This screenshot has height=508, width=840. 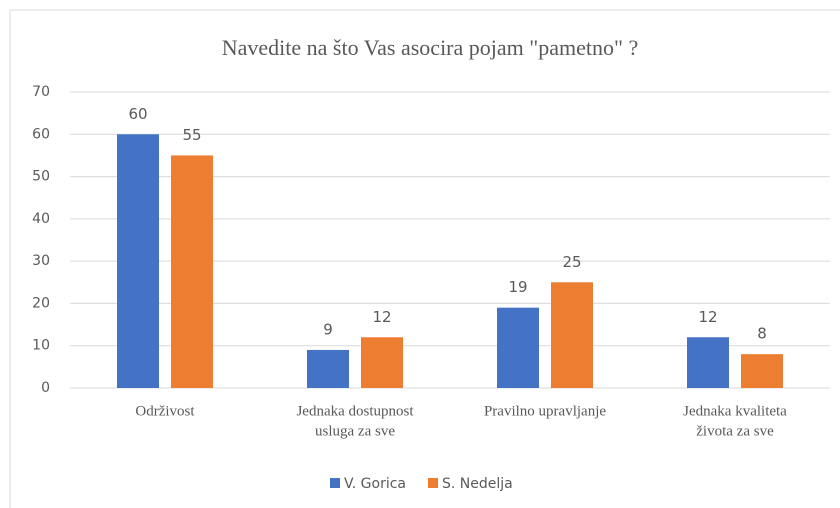 What do you see at coordinates (41, 261) in the screenshot?
I see `y-tick-label: 30` at bounding box center [41, 261].